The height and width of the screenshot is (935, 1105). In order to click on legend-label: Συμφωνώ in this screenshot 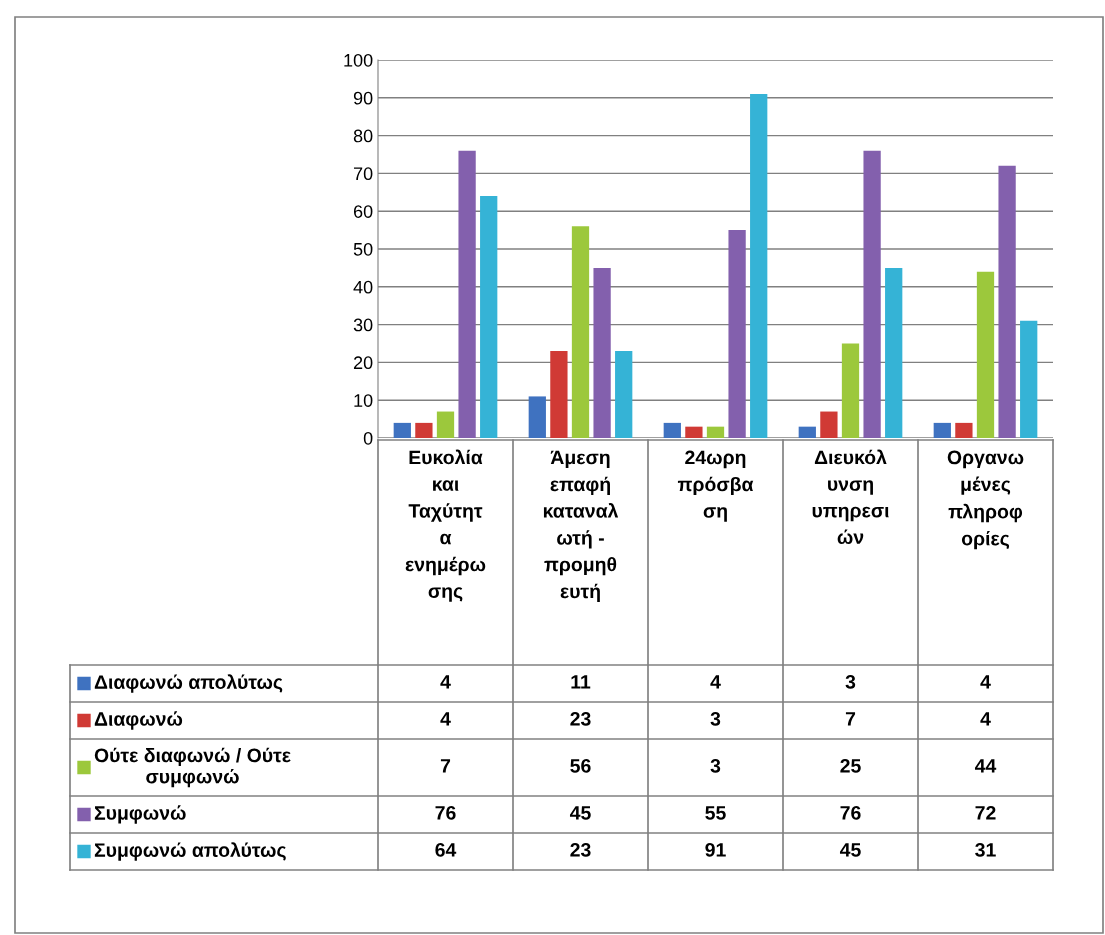, I will do `click(140, 814)`.